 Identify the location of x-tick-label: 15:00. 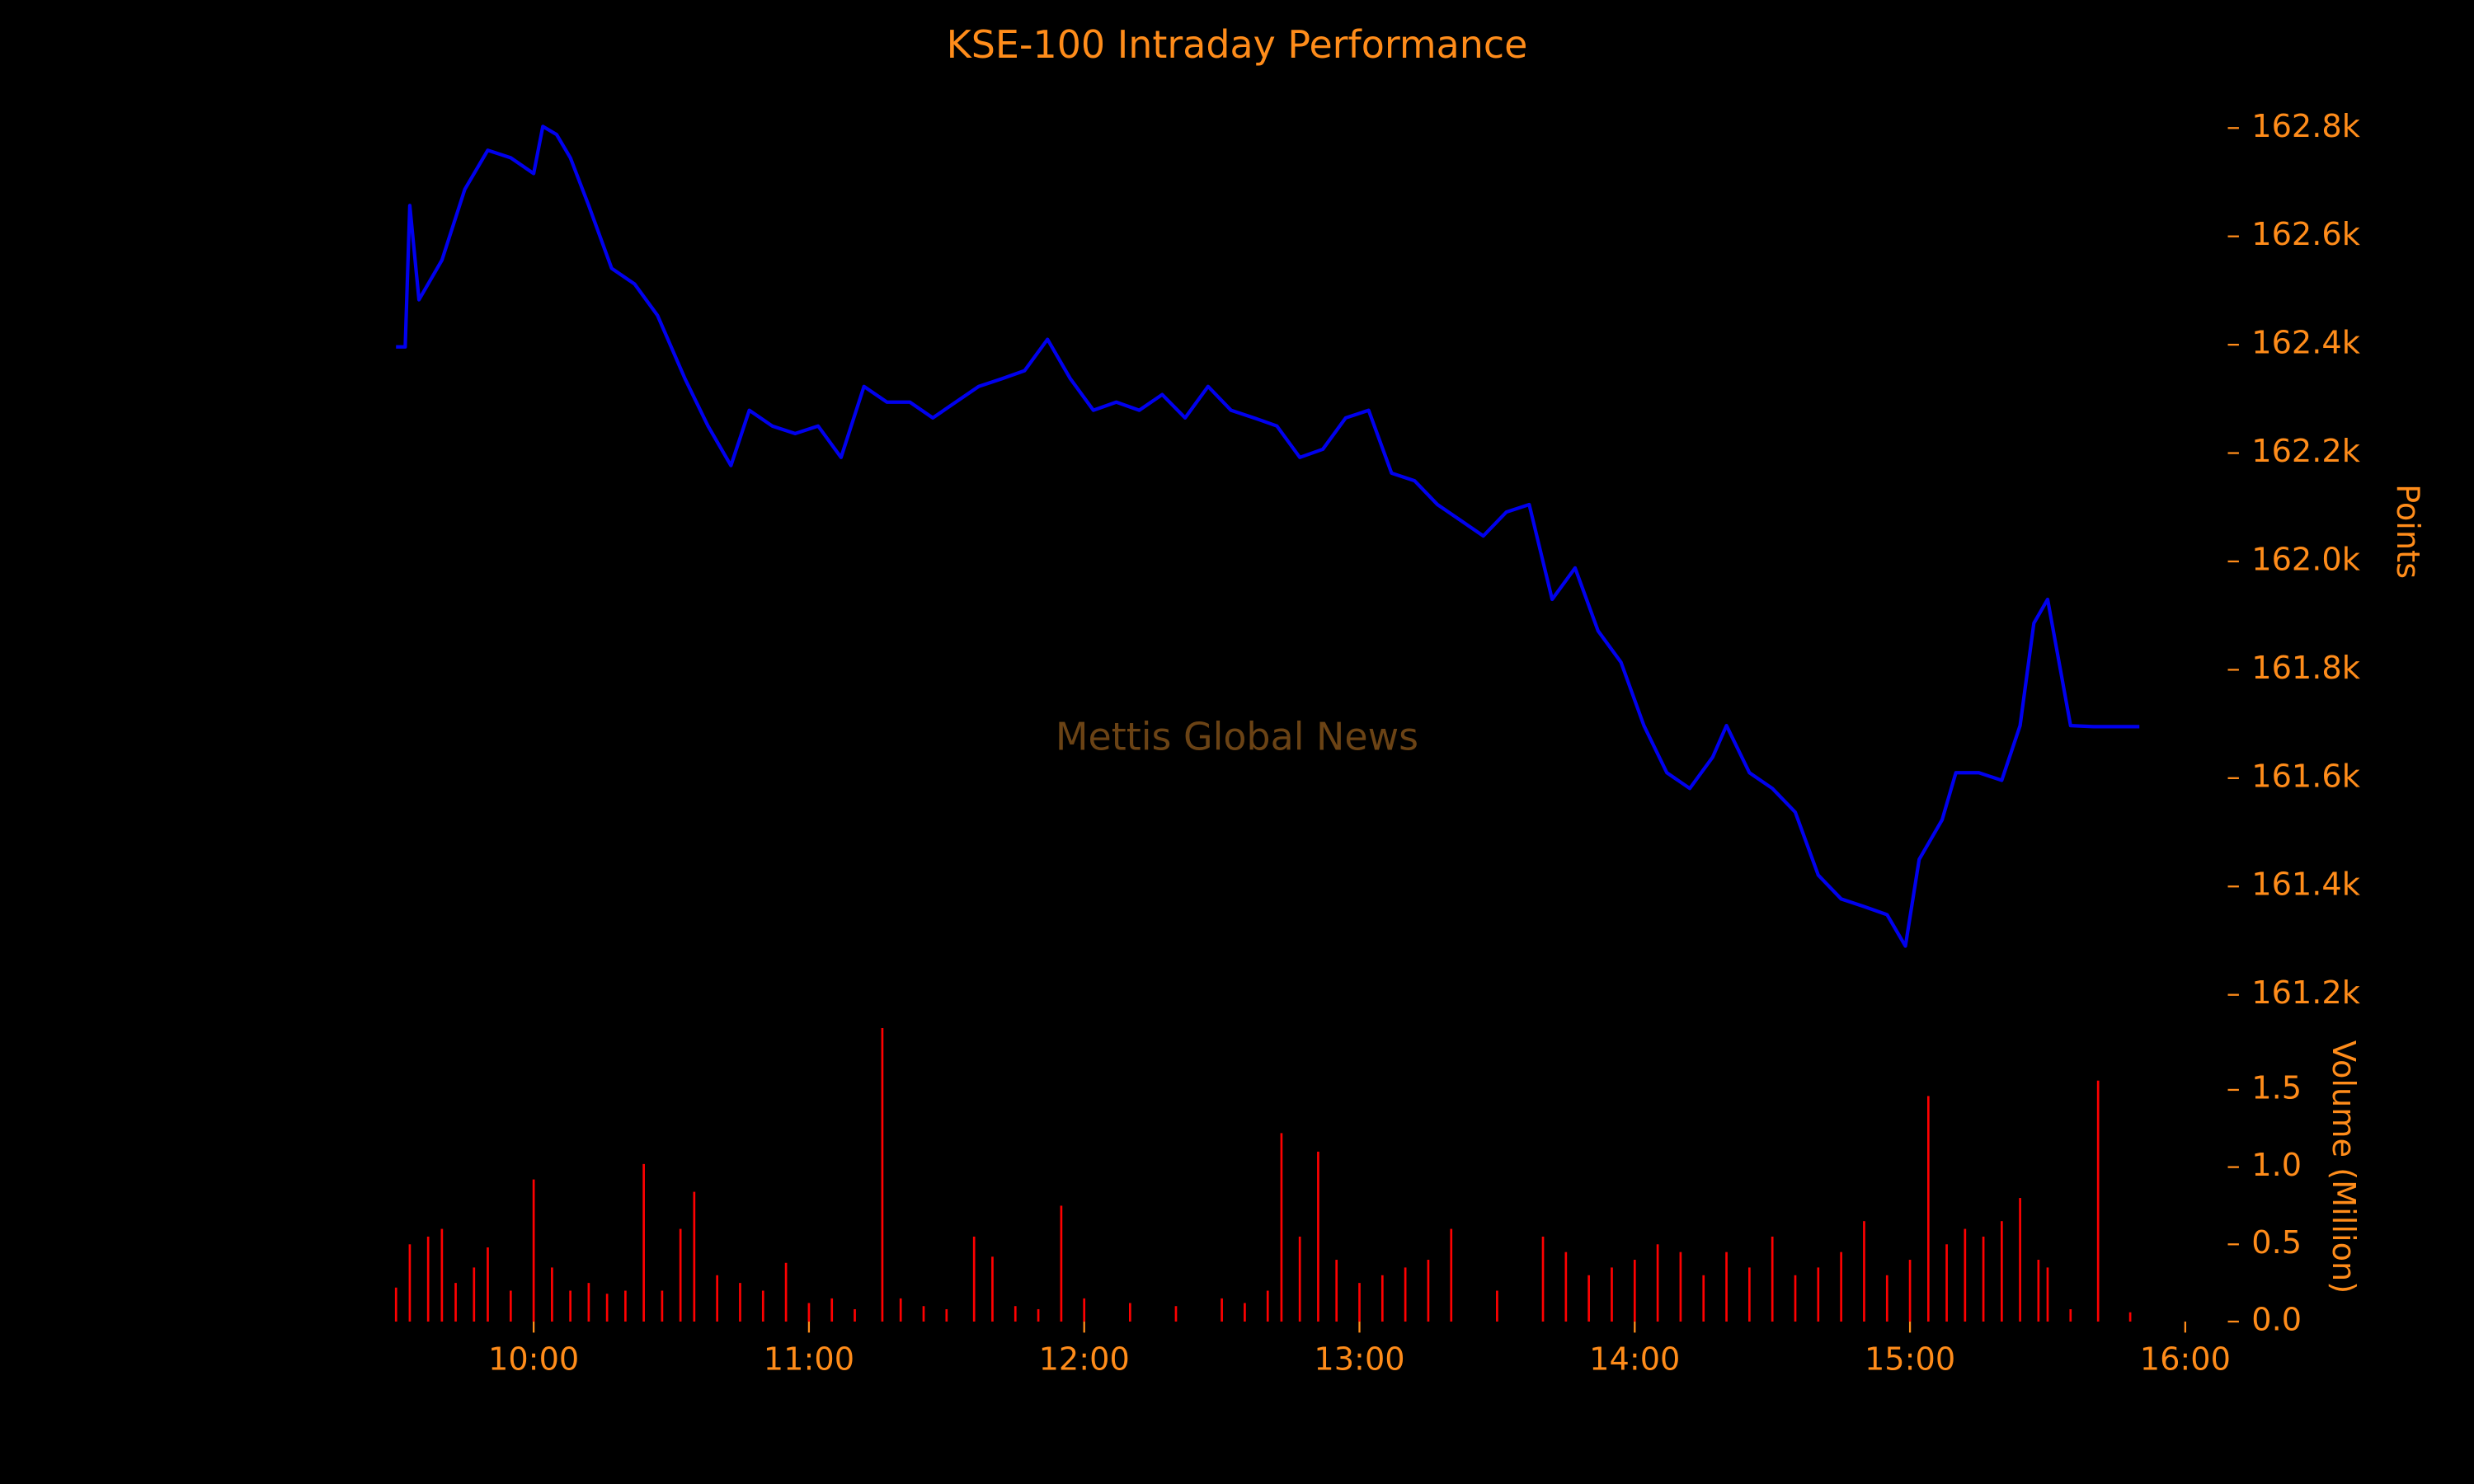
(1910, 1359).